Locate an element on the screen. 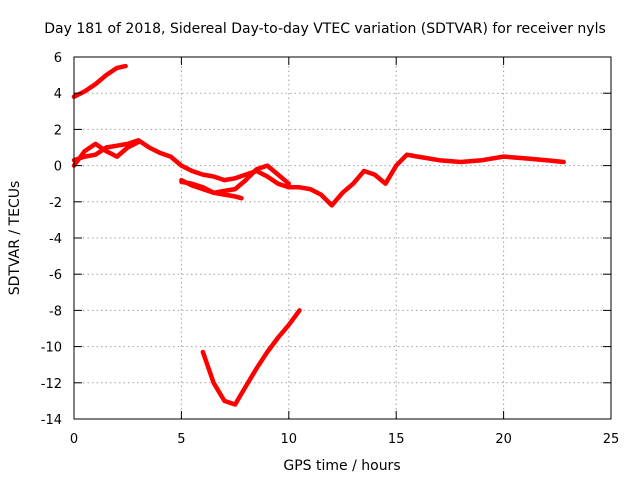 The image size is (640, 480). y-tick-label: 4 is located at coordinates (58, 94).